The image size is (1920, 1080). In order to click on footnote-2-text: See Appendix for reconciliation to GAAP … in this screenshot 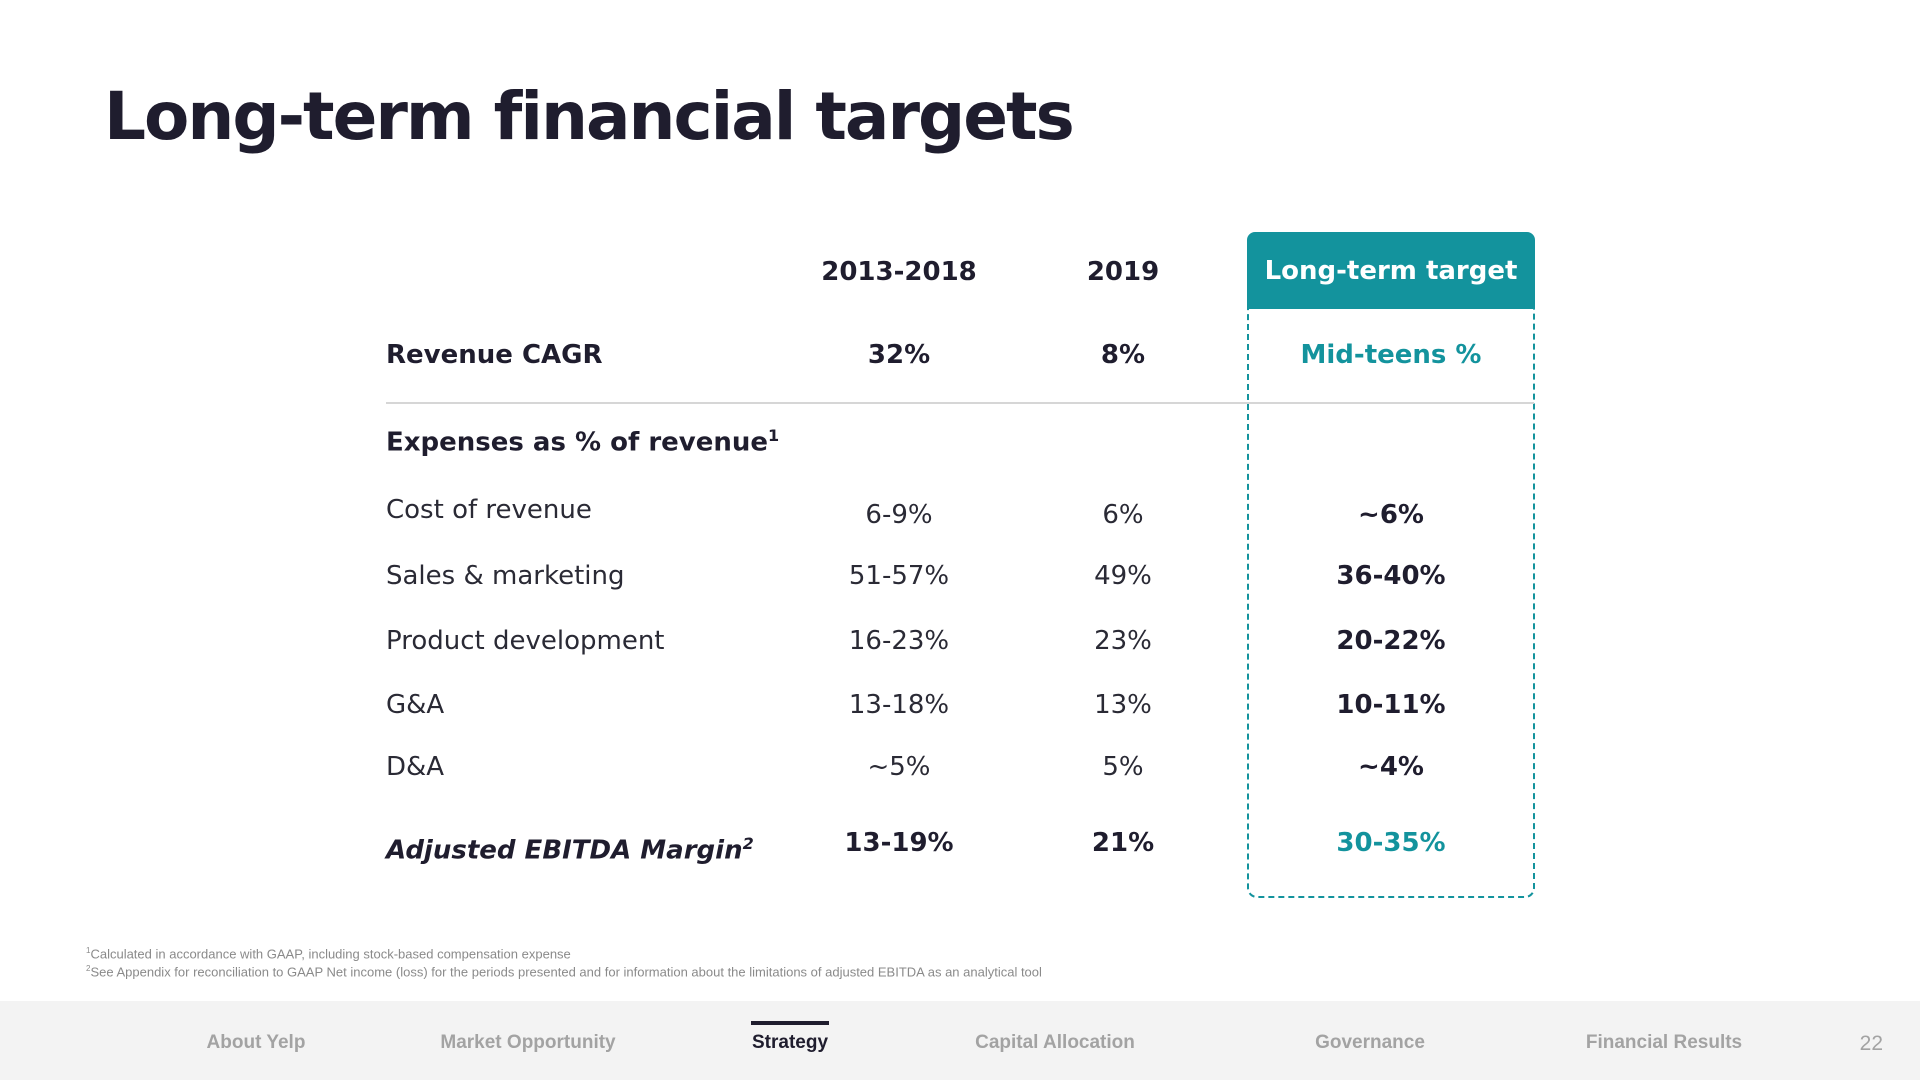, I will do `click(566, 972)`.